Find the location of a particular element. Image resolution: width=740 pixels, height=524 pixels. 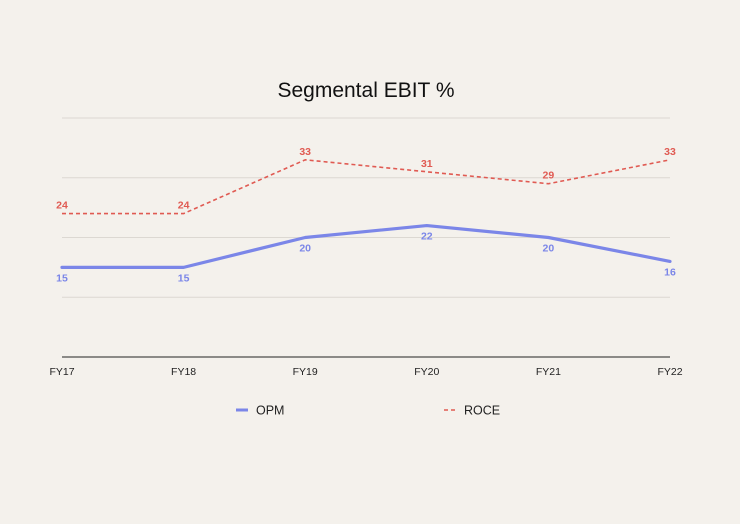

series-line-roce is located at coordinates (366, 187).